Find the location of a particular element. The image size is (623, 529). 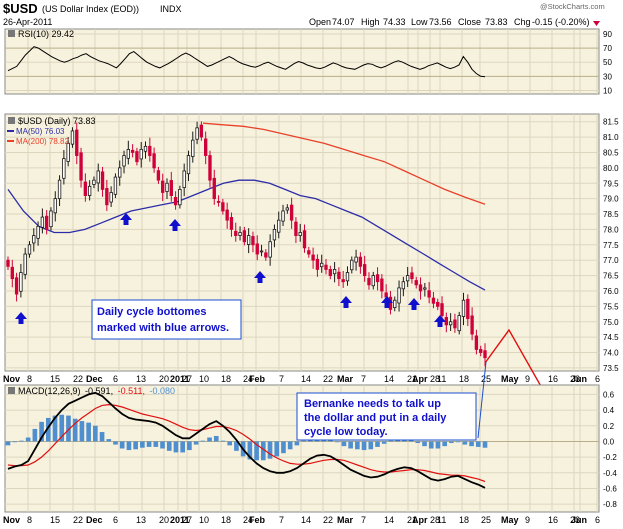

x-tick-label: 24 is located at coordinates (248, 520).